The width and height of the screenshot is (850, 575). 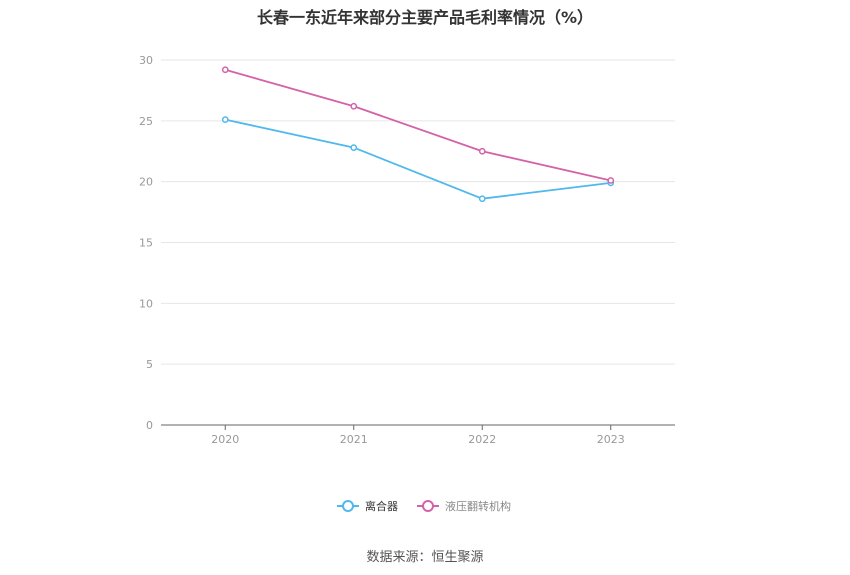 I want to click on series-group, so click(x=418, y=134).